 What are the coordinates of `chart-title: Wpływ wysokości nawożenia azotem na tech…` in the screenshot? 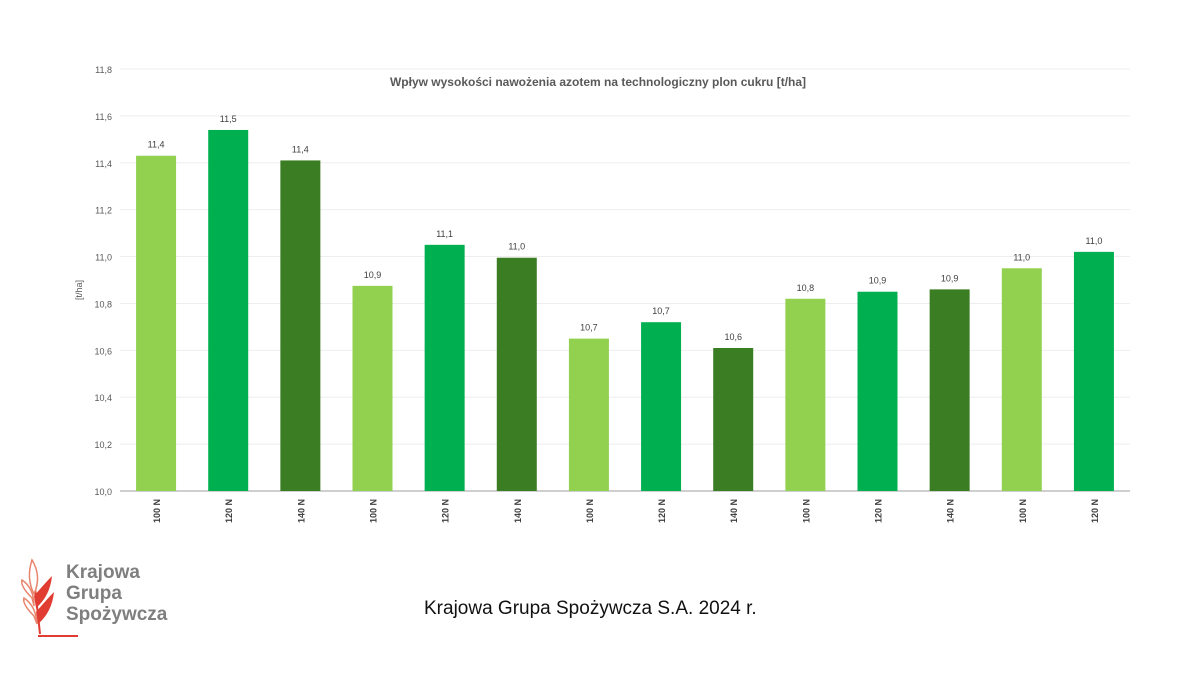 It's located at (598, 82).